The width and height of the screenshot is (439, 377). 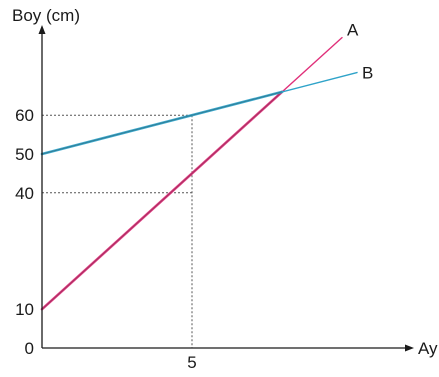 I want to click on y-tick-label-50: 50, so click(x=24, y=154).